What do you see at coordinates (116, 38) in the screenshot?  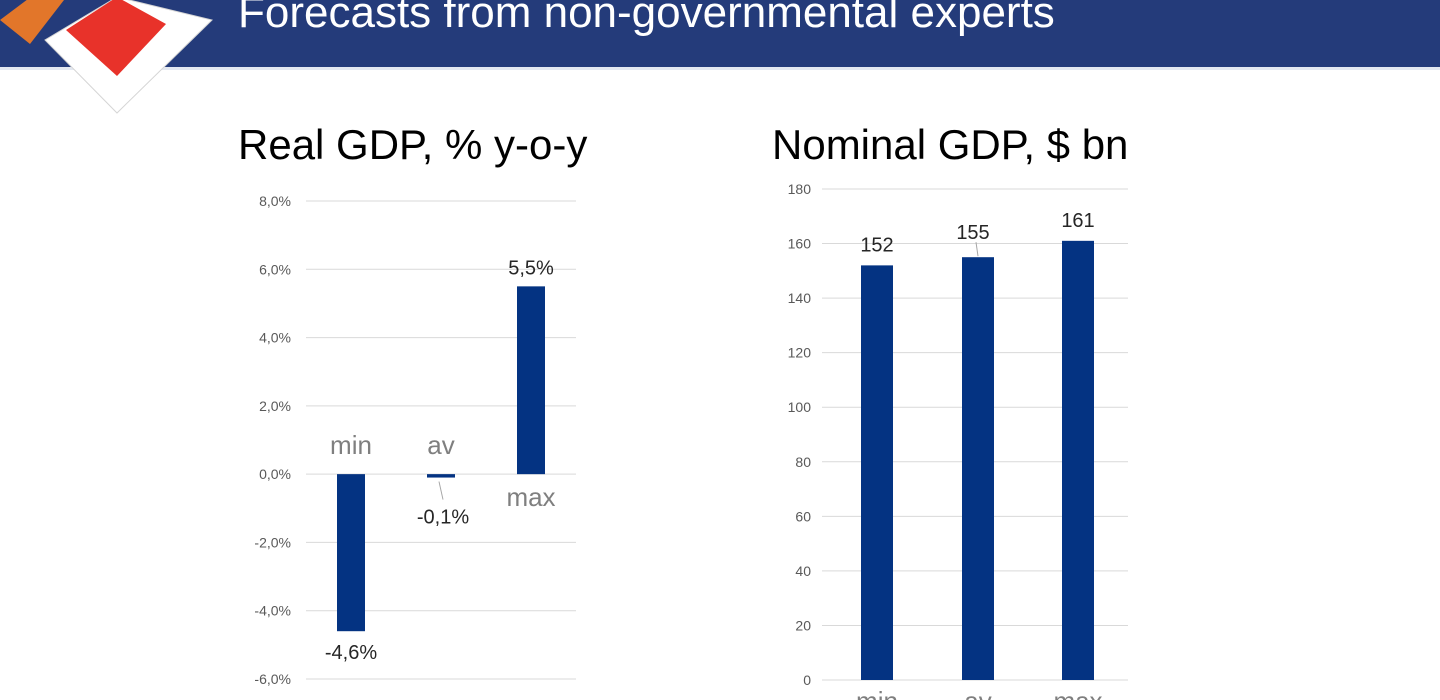 I see `logo-red-square` at bounding box center [116, 38].